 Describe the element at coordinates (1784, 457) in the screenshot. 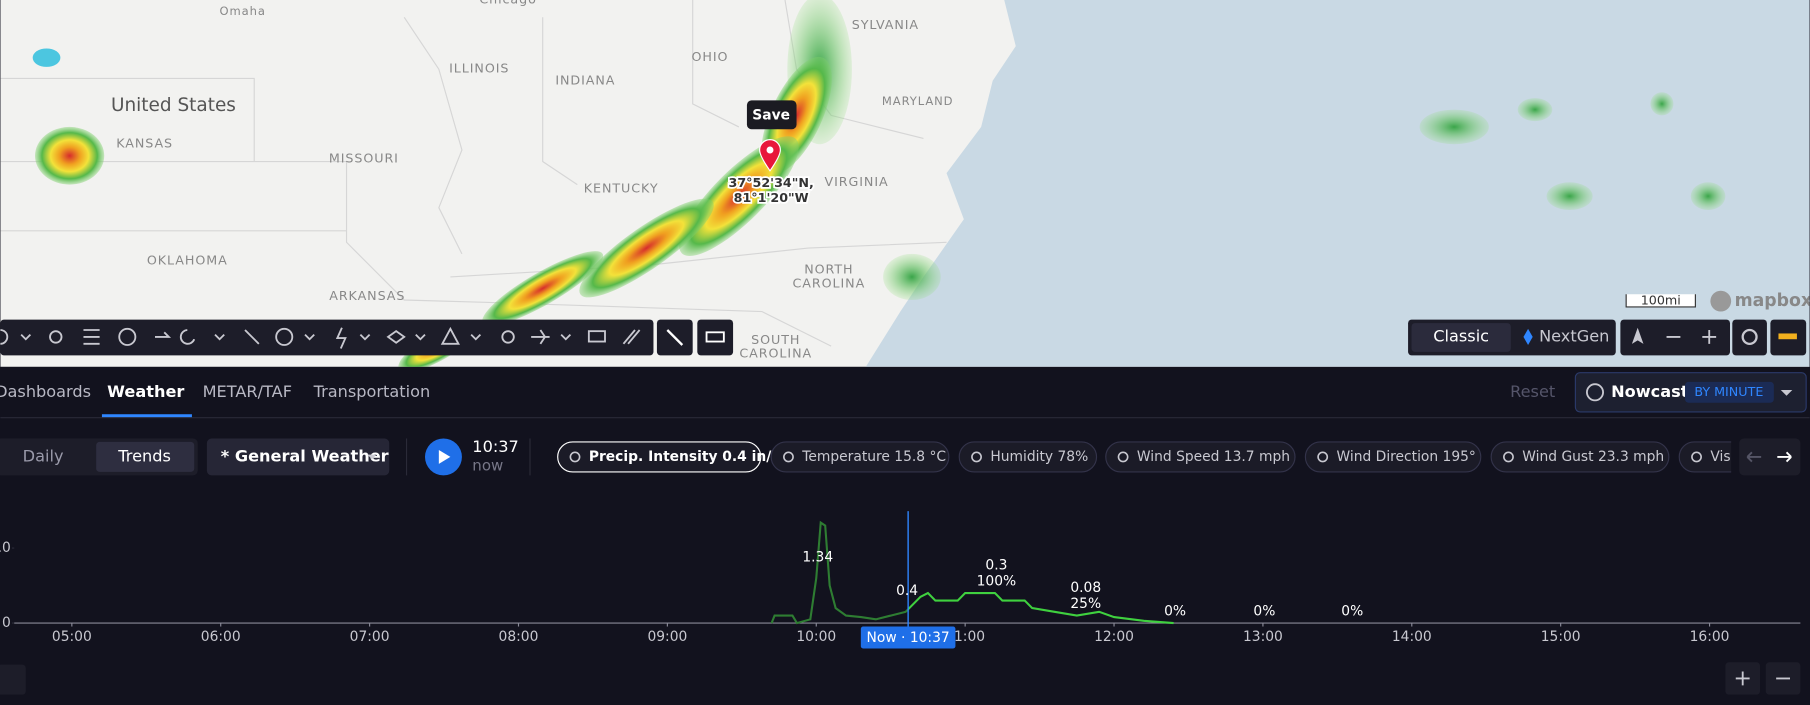

I see `scroll-right` at that location.